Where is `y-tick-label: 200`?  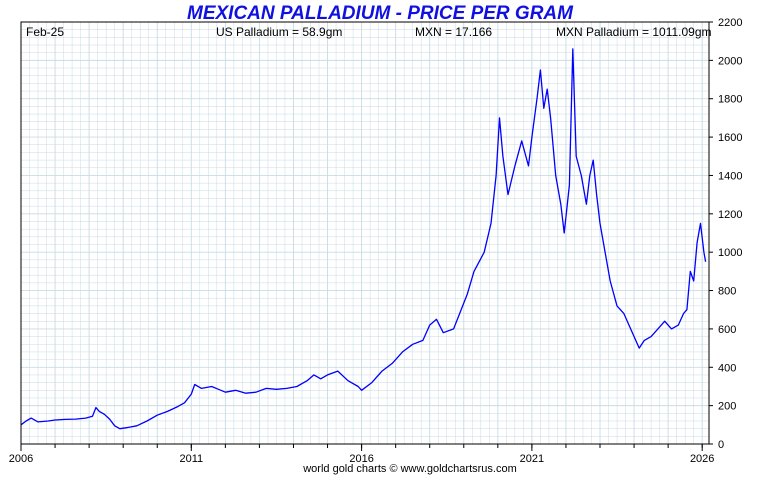
y-tick-label: 200 is located at coordinates (727, 407).